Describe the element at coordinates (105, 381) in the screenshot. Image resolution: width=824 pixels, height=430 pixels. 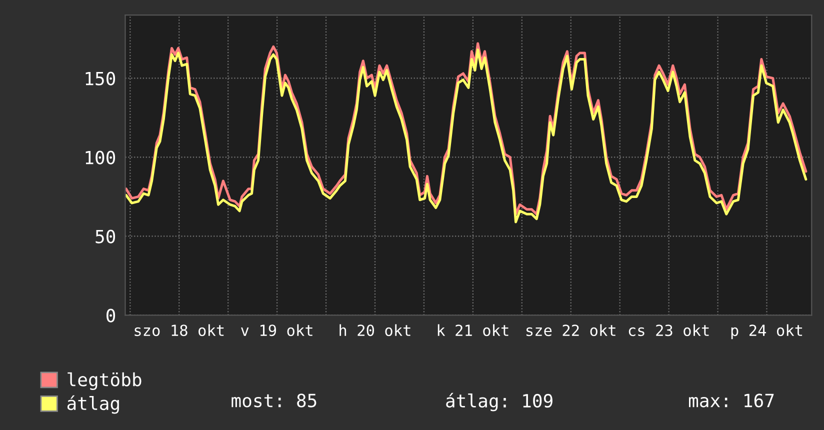
I see `legend-label: legtöbb` at that location.